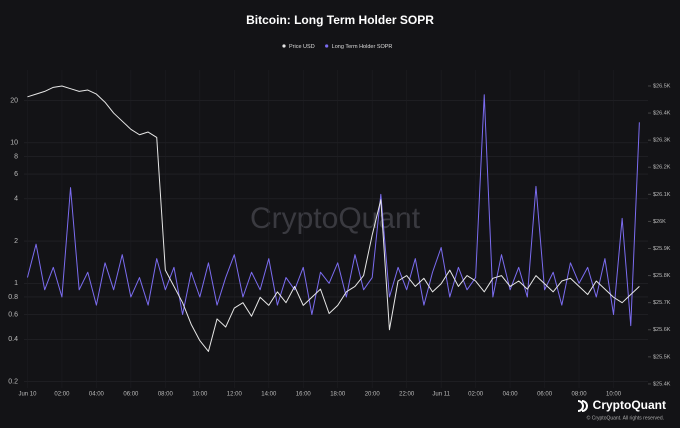  Describe the element at coordinates (662, 330) in the screenshot. I see `y2-tick-label: $25.6K` at that location.